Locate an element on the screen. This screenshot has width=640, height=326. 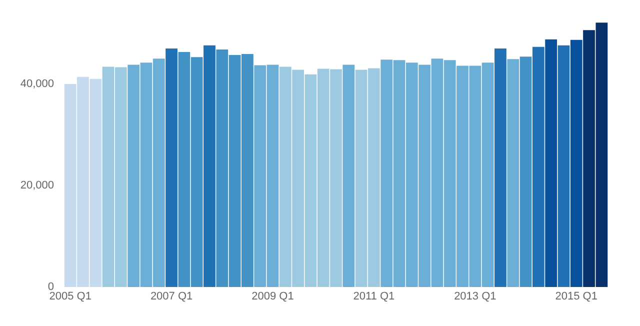
x-tick-label: 2011 Q1 is located at coordinates (374, 296).